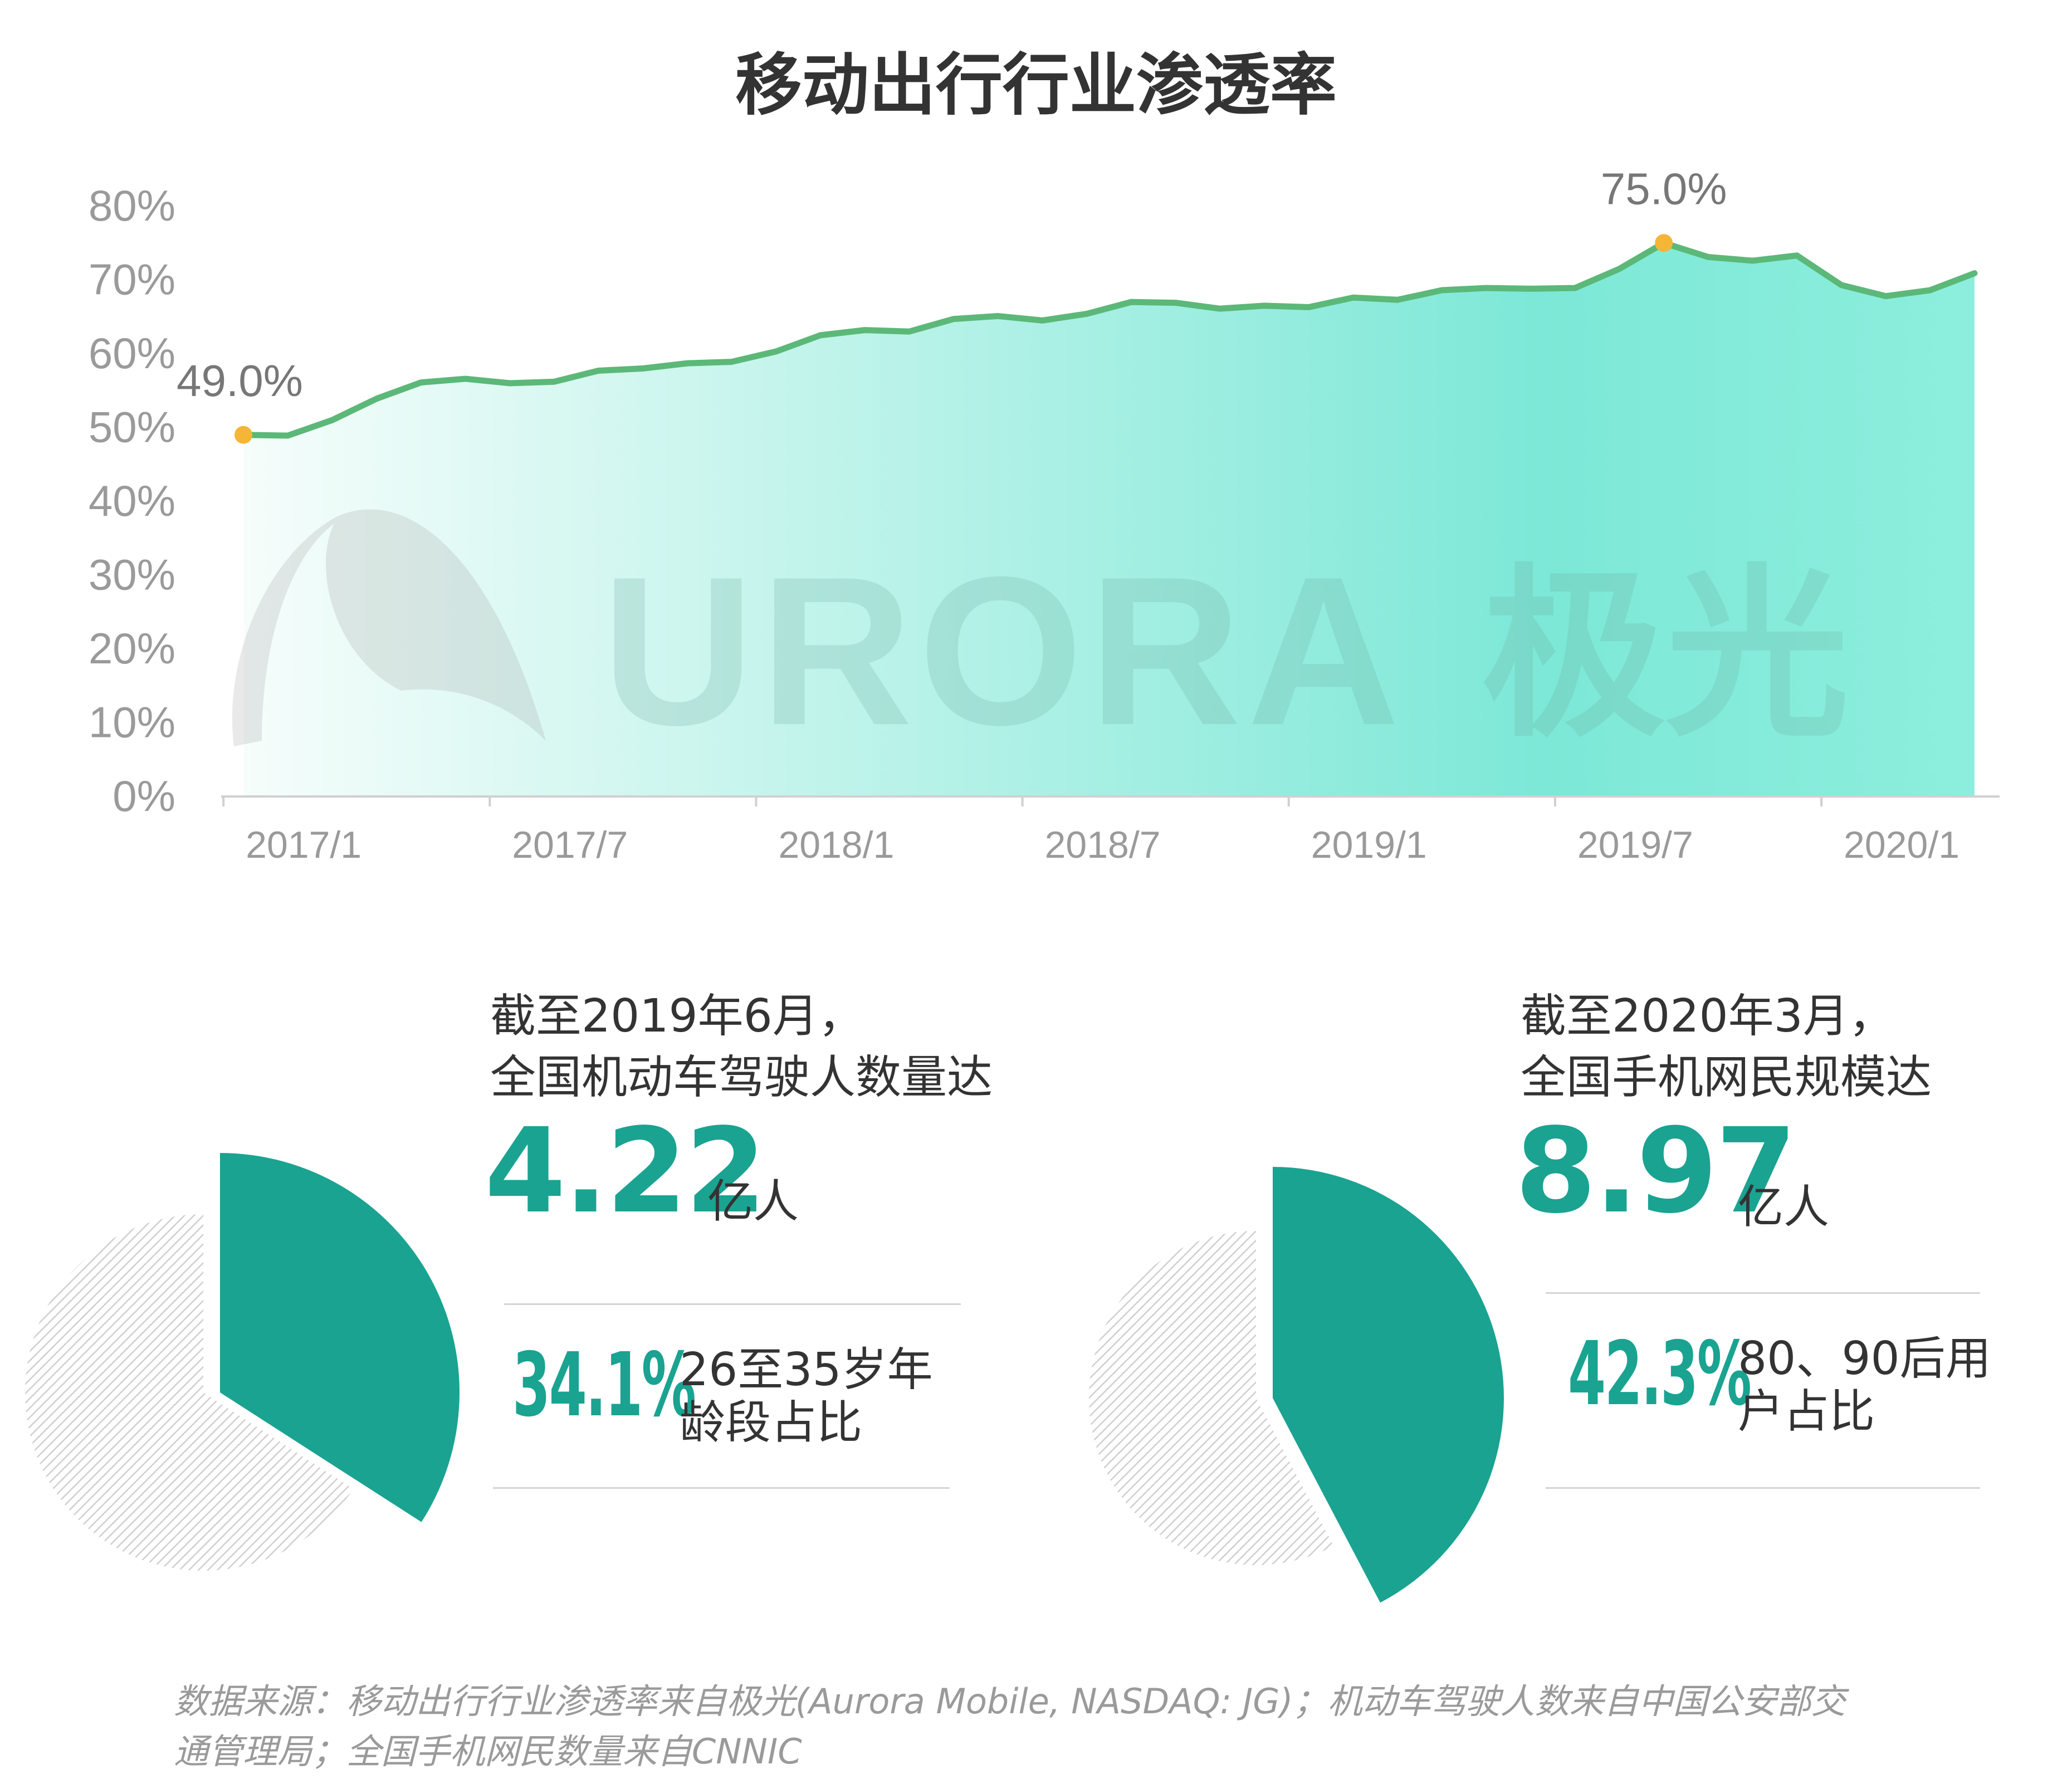 Image resolution: width=2072 pixels, height=1779 pixels. I want to click on panel1-value: 4.22, so click(625, 1171).